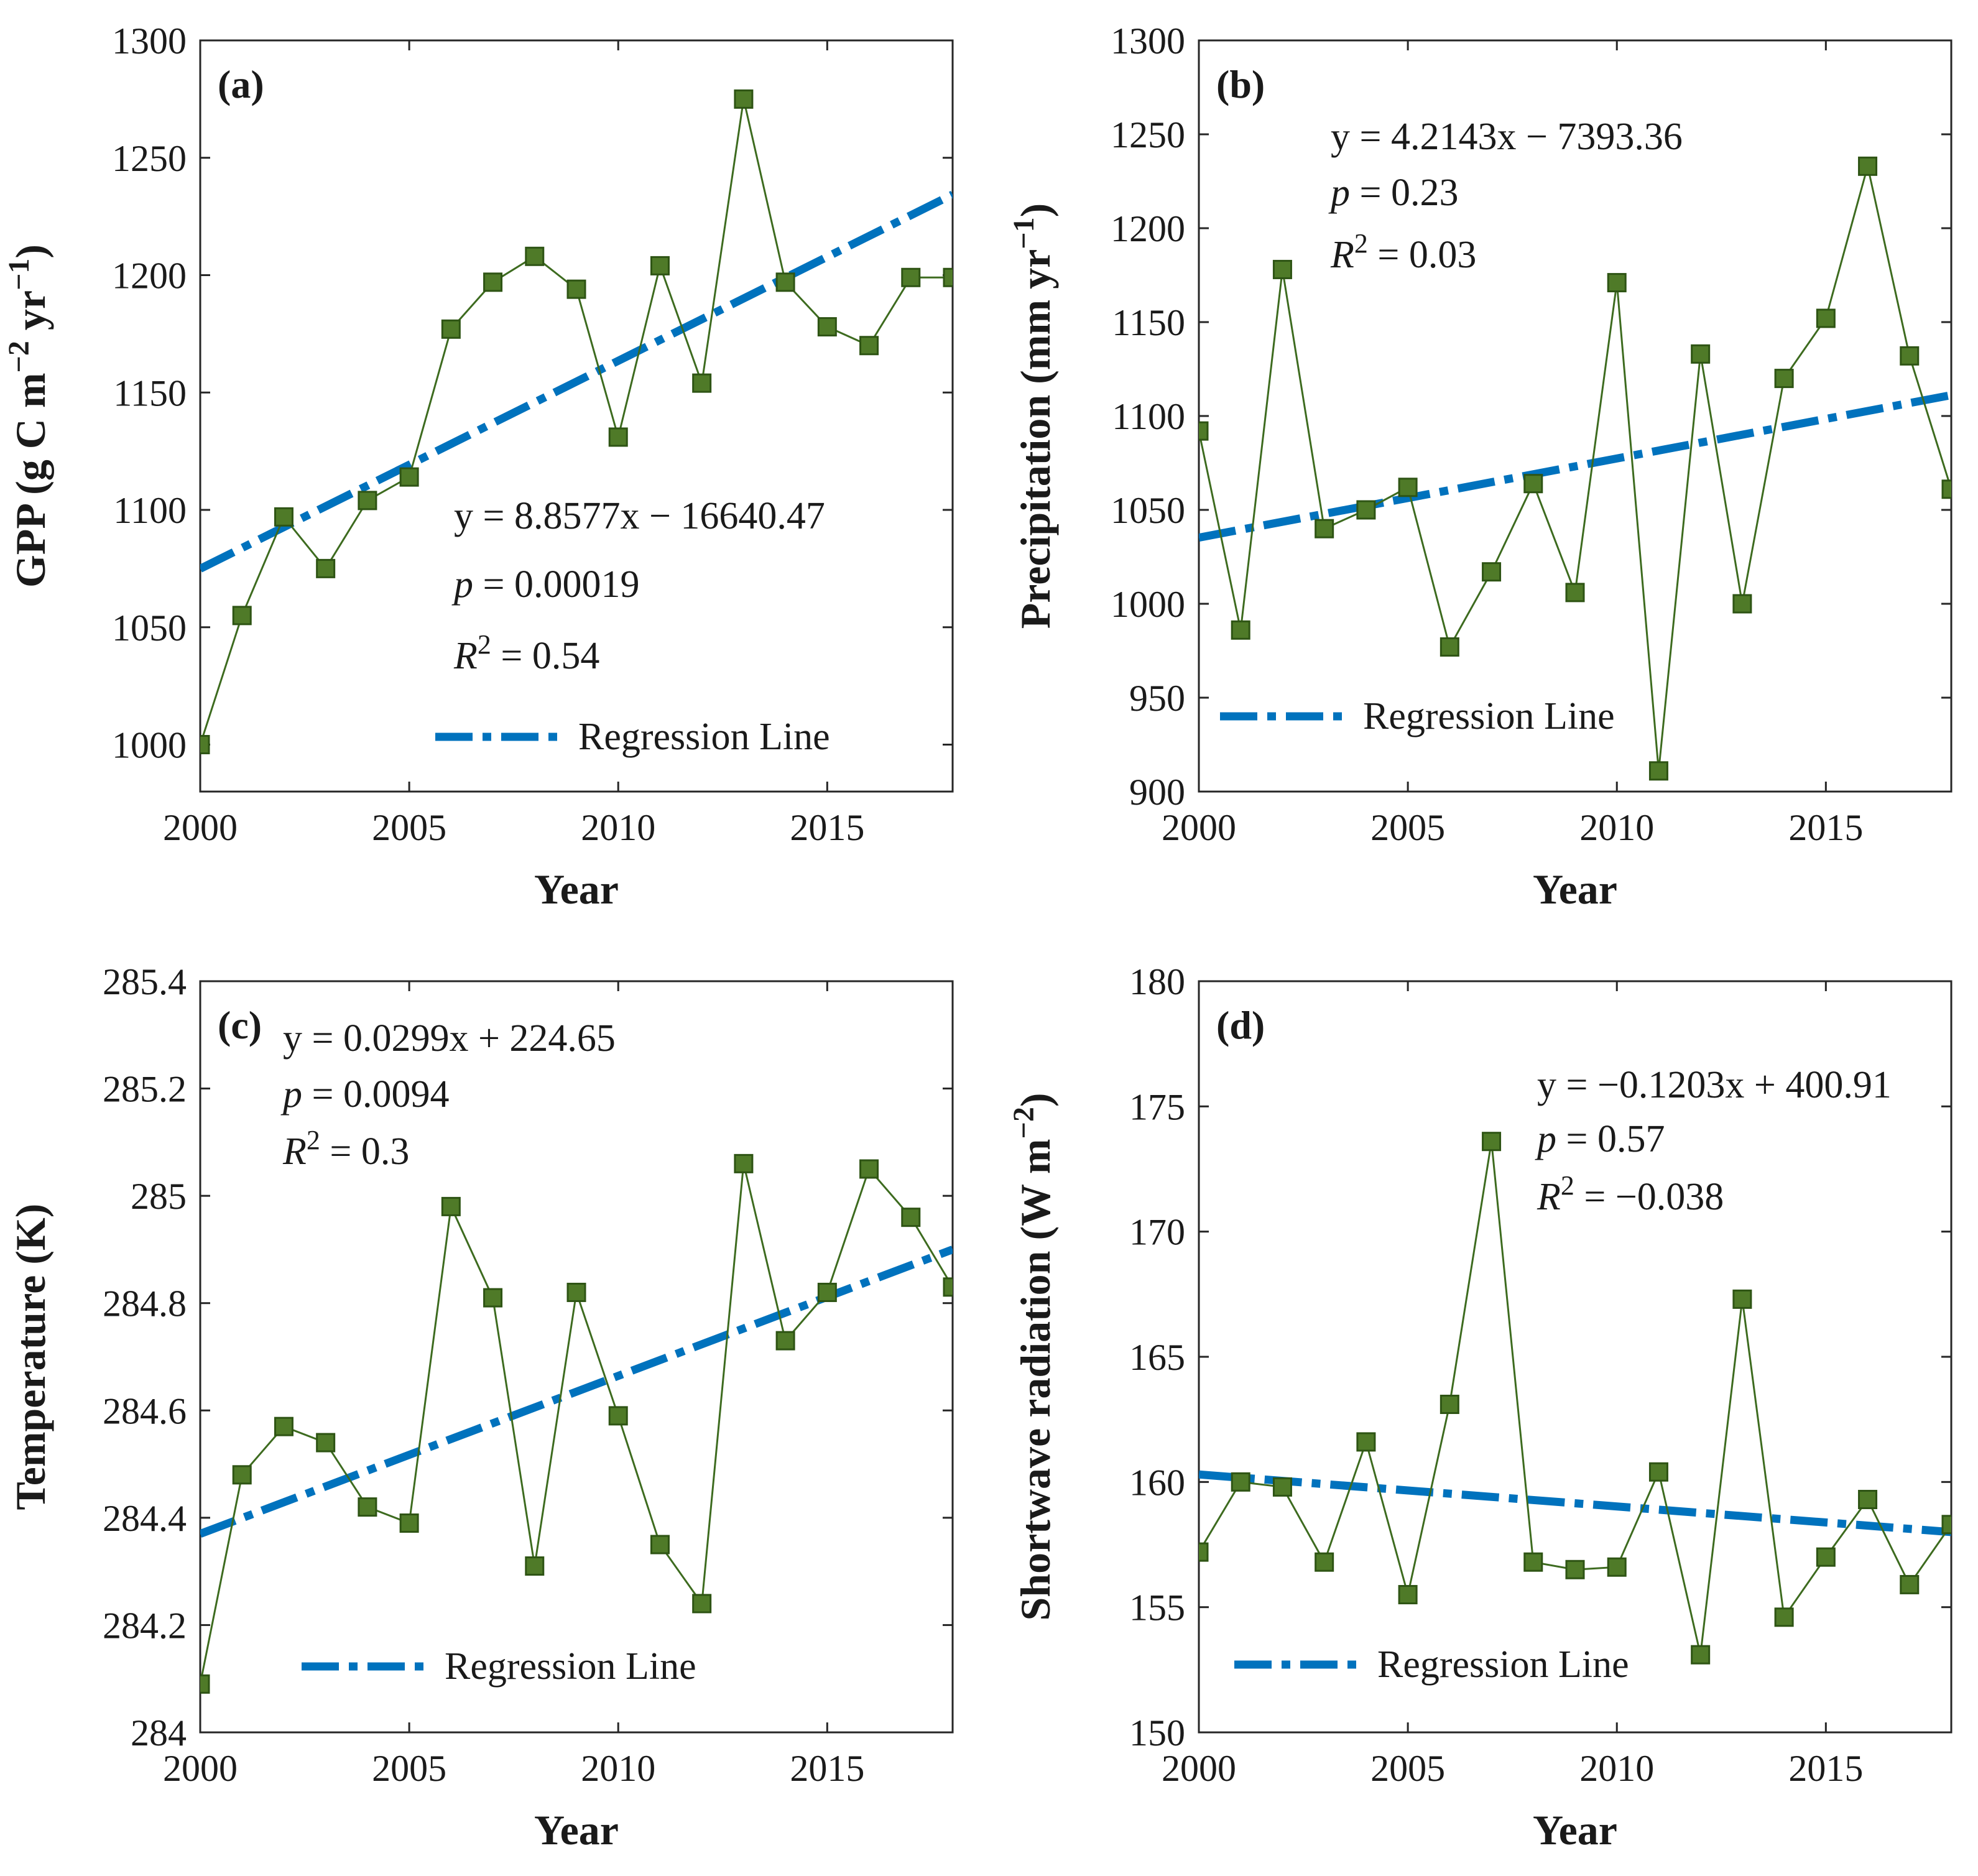  I want to click on y-tick-label: 180, so click(1157, 981).